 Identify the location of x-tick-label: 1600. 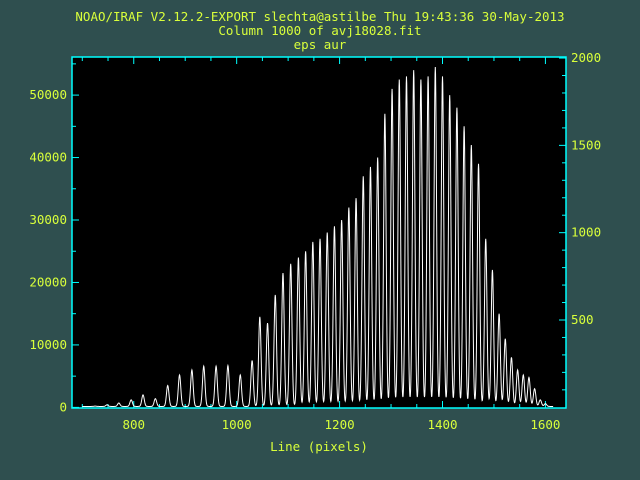
(545, 424).